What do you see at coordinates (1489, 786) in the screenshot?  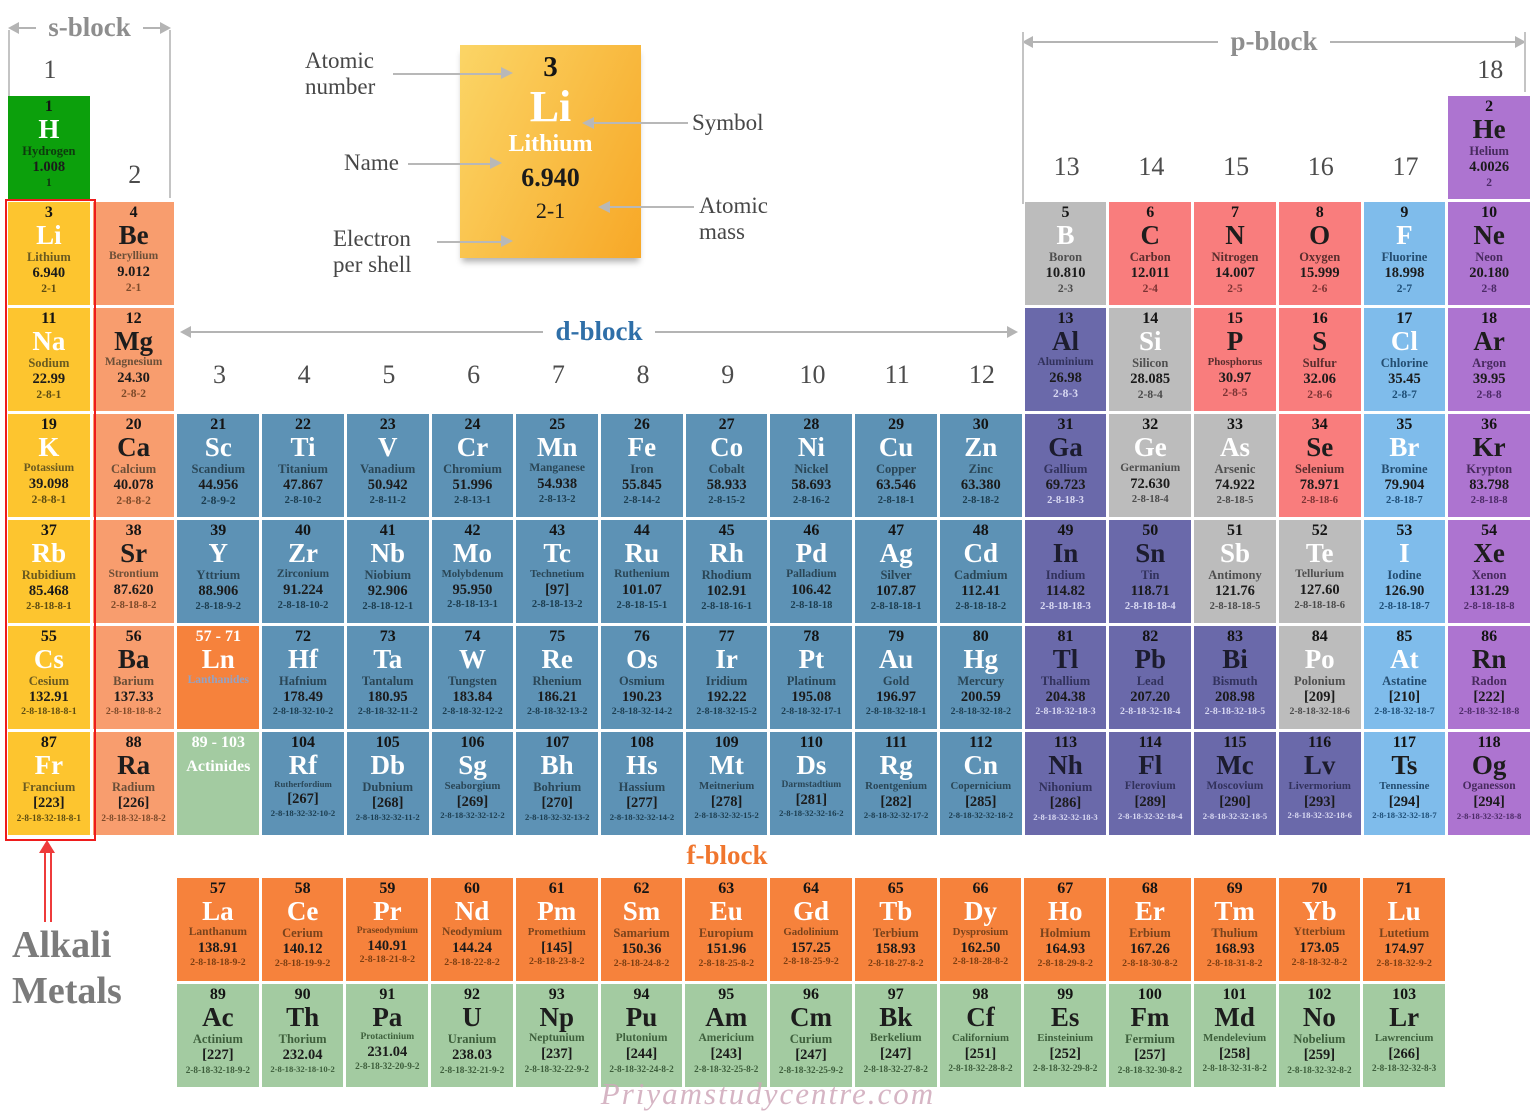 I see `element-name: Oganesson` at bounding box center [1489, 786].